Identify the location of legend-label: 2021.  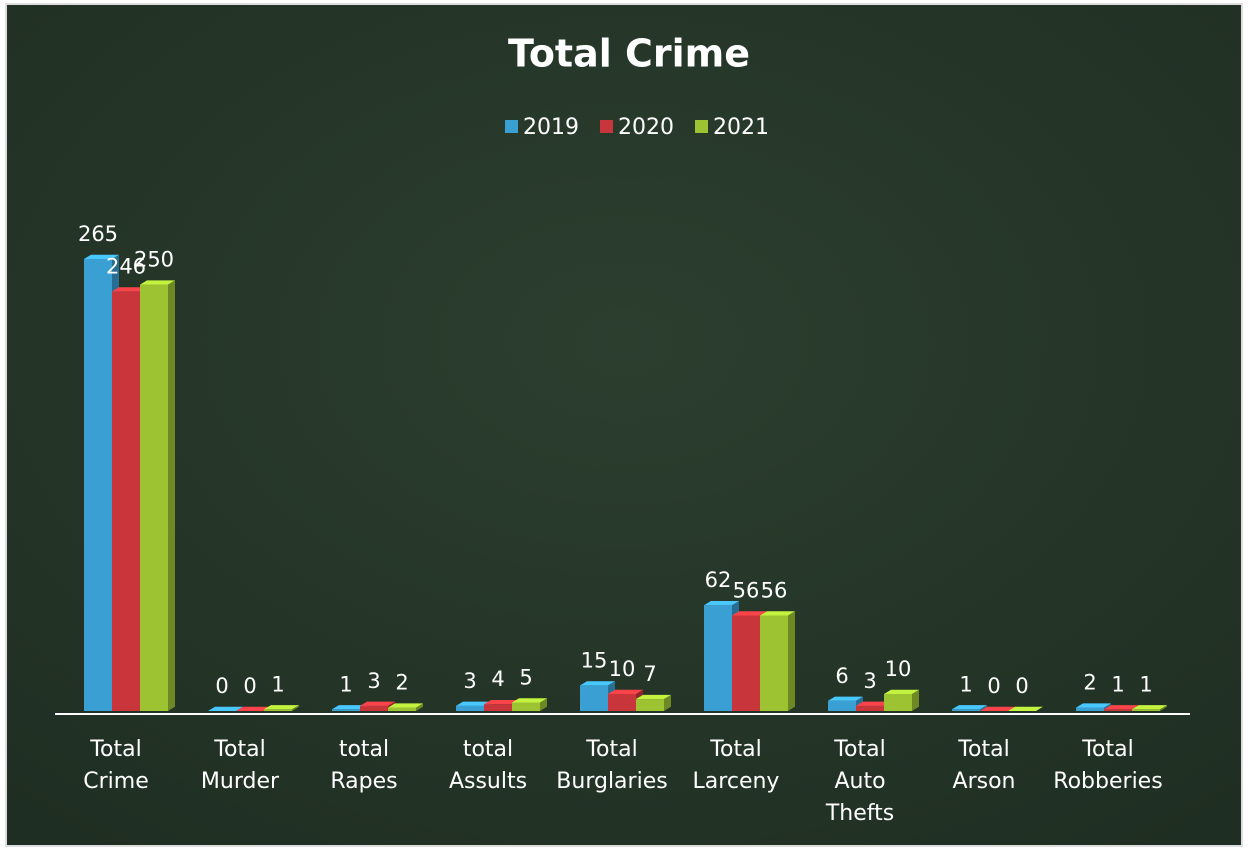
(741, 127).